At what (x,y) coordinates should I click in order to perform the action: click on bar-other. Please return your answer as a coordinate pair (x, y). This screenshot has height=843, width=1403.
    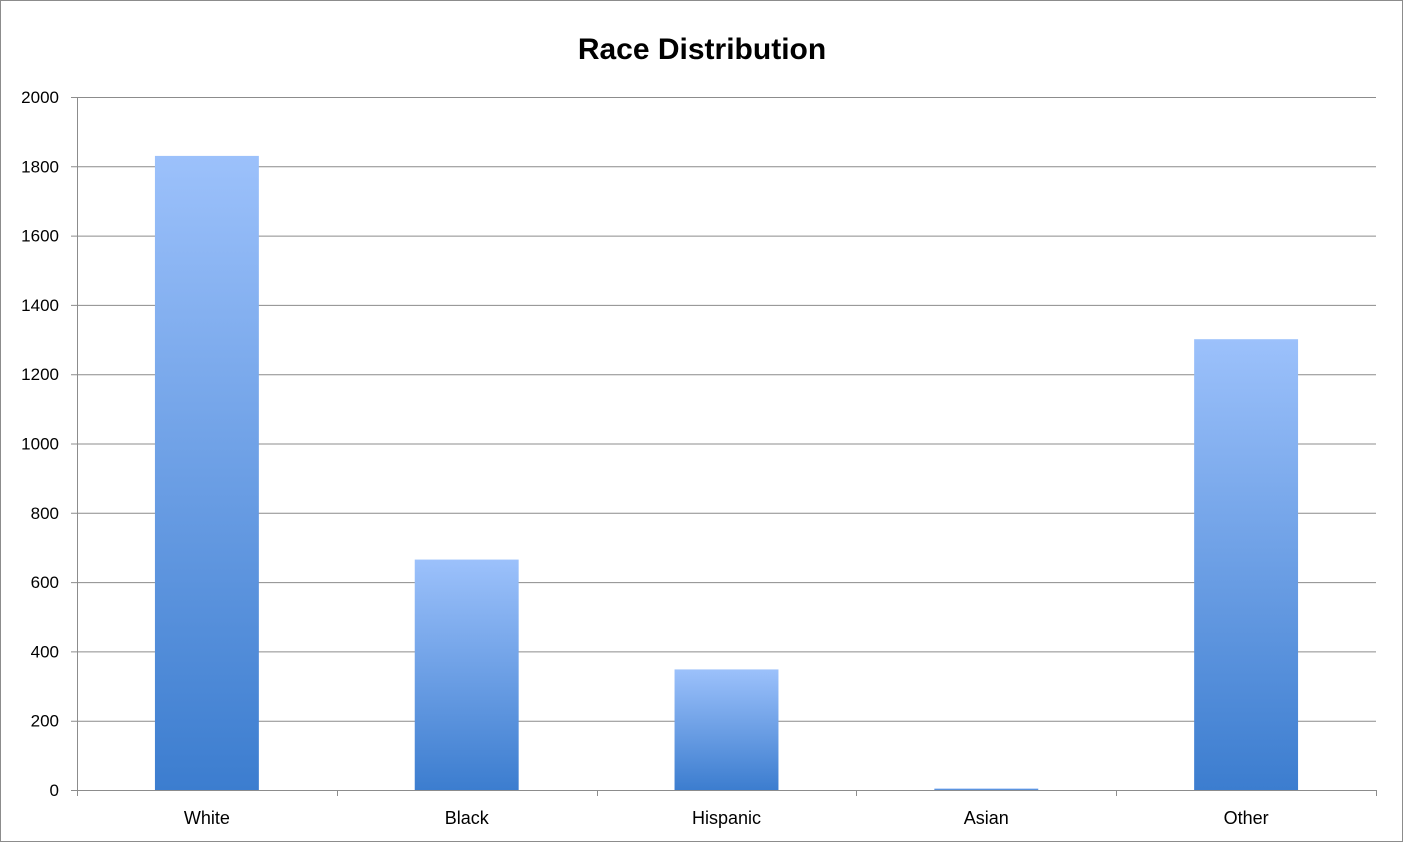
    Looking at the image, I should click on (1246, 564).